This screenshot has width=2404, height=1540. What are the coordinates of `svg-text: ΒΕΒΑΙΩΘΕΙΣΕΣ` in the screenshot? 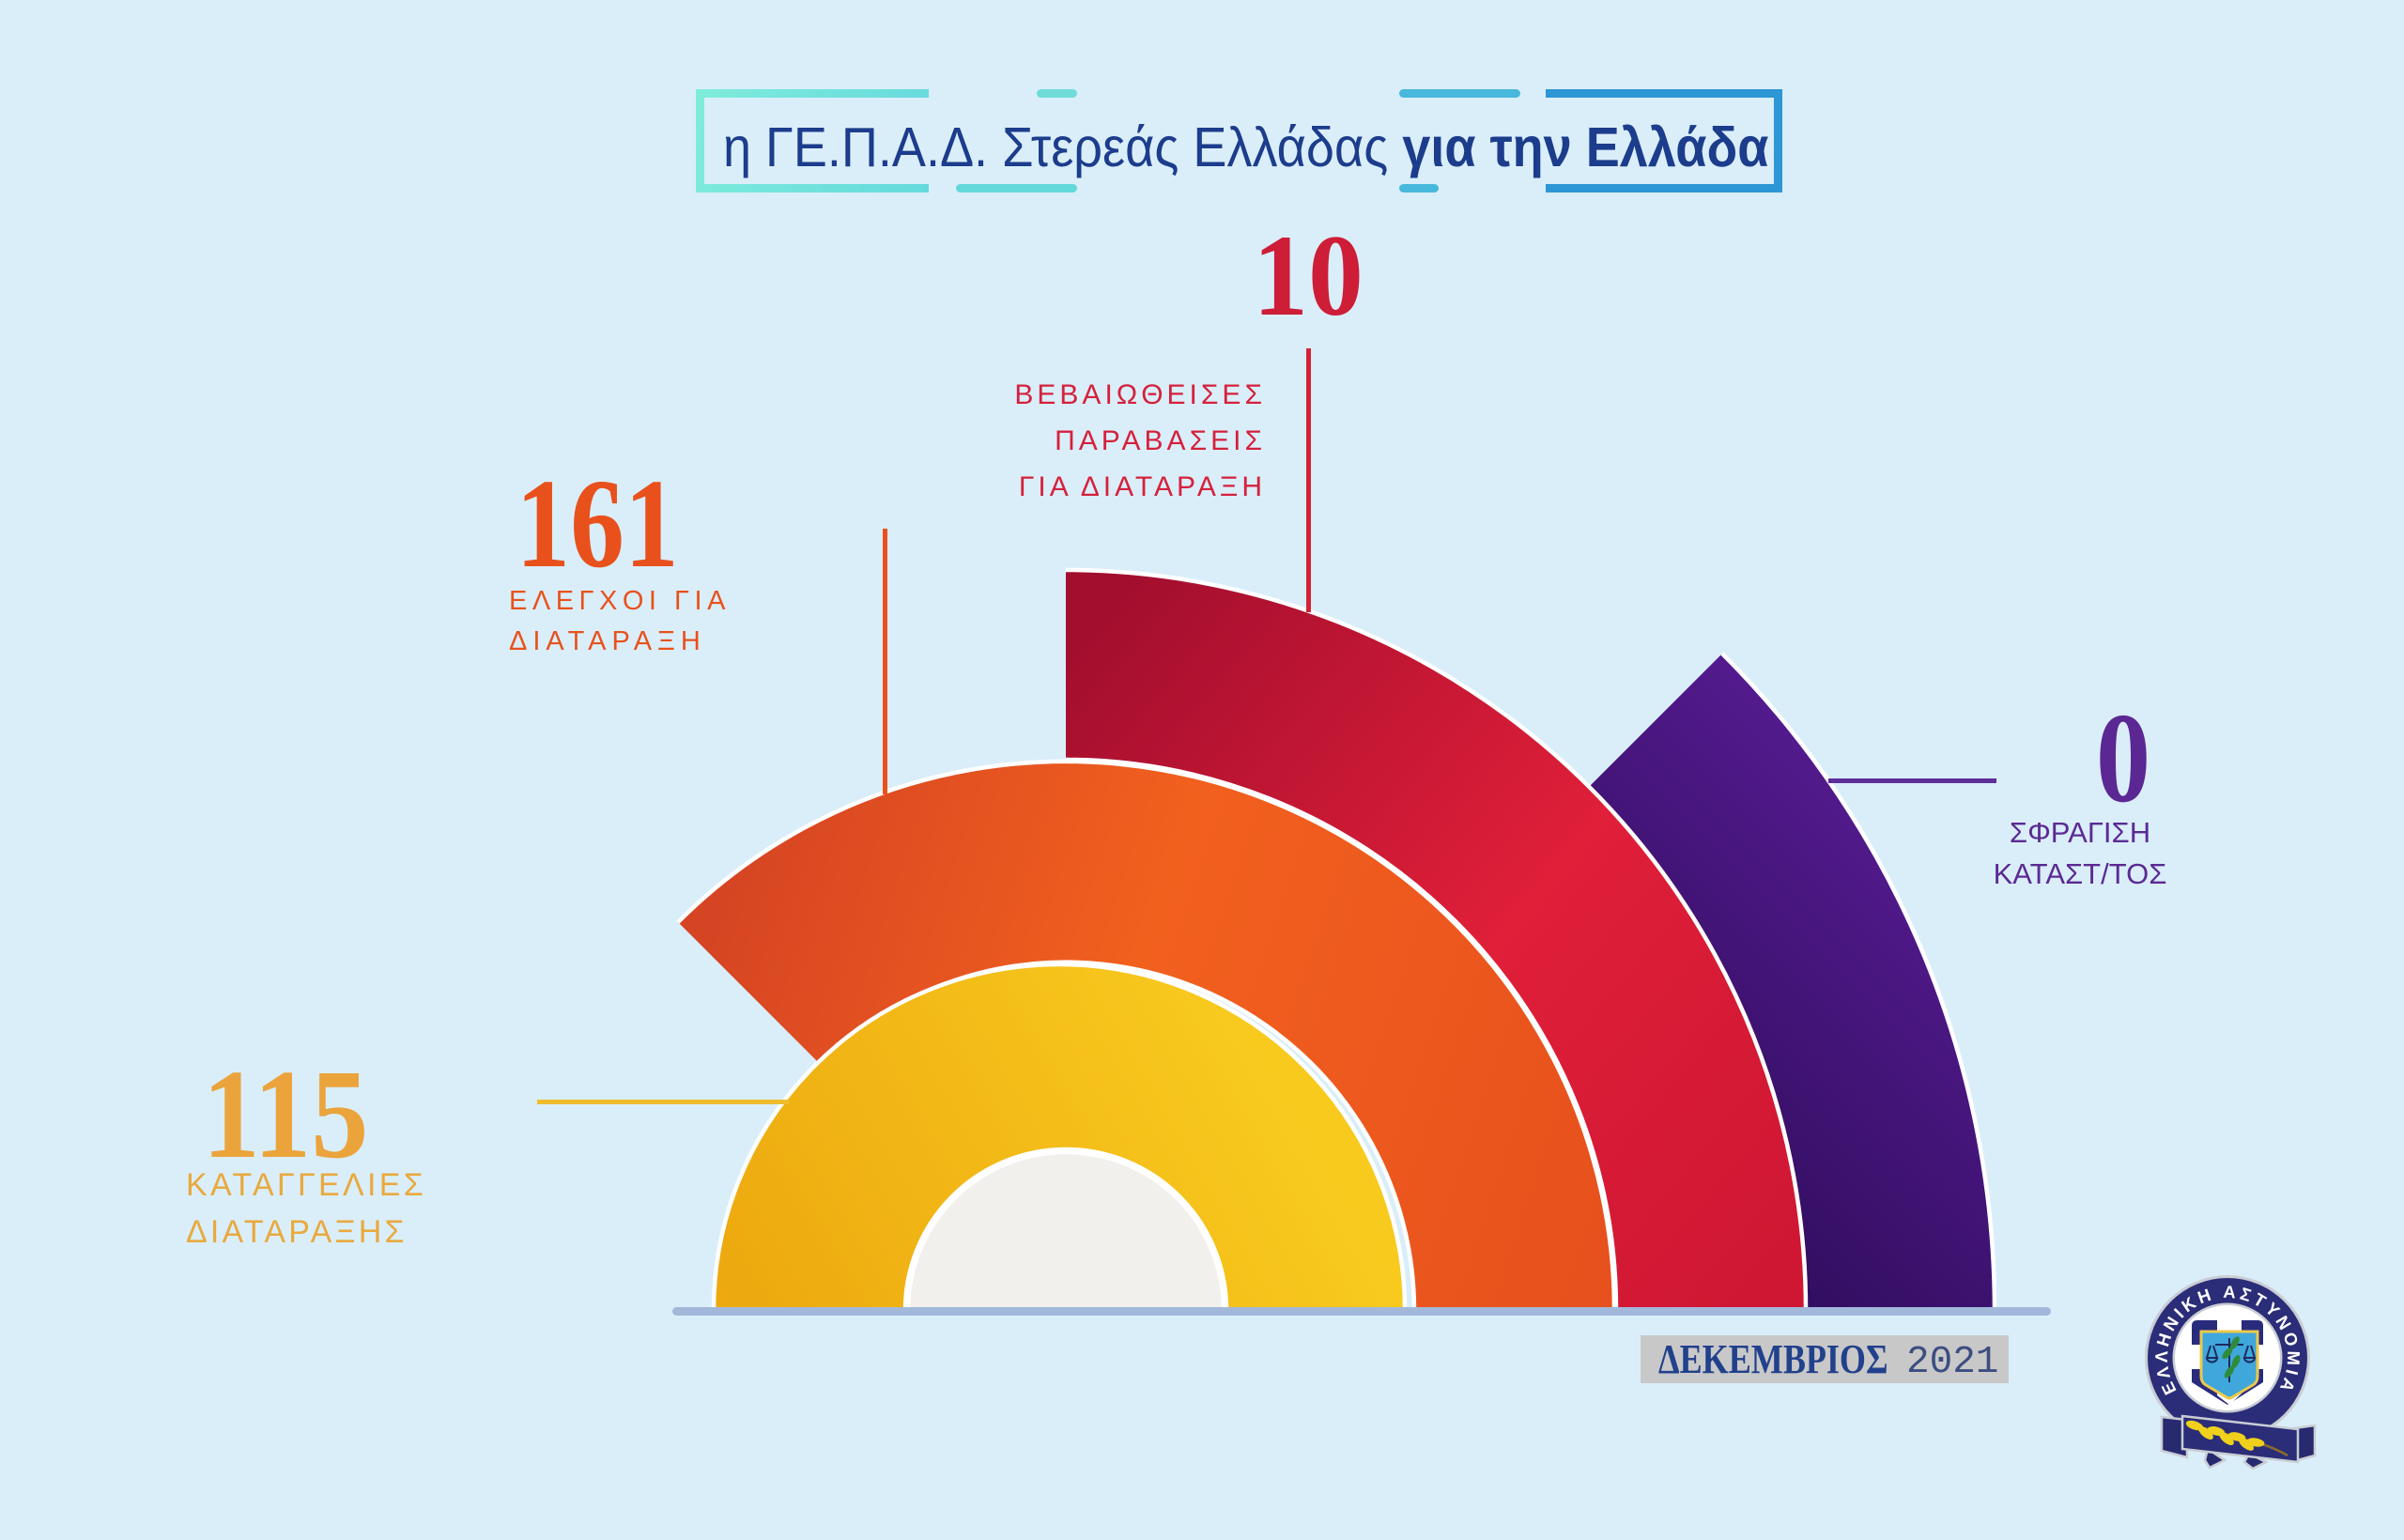 It's located at (1140, 394).